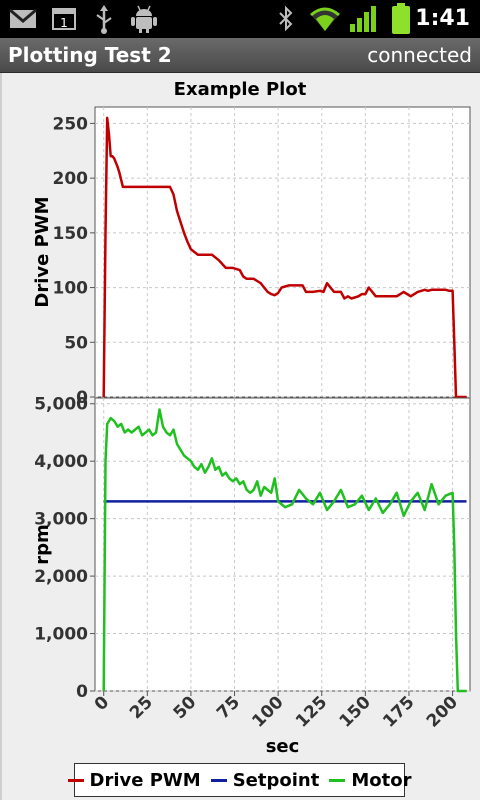 This screenshot has width=480, height=800. Describe the element at coordinates (240, 89) in the screenshot. I see `chart-title: Example Plot` at that location.